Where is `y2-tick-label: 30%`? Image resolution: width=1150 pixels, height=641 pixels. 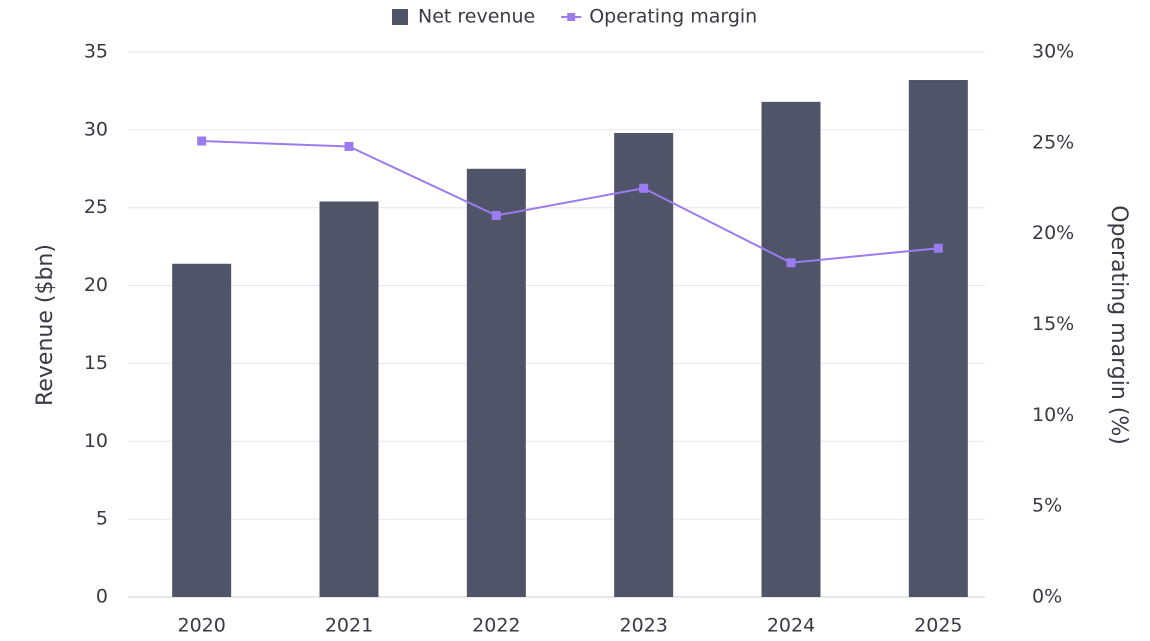 y2-tick-label: 30% is located at coordinates (1053, 52).